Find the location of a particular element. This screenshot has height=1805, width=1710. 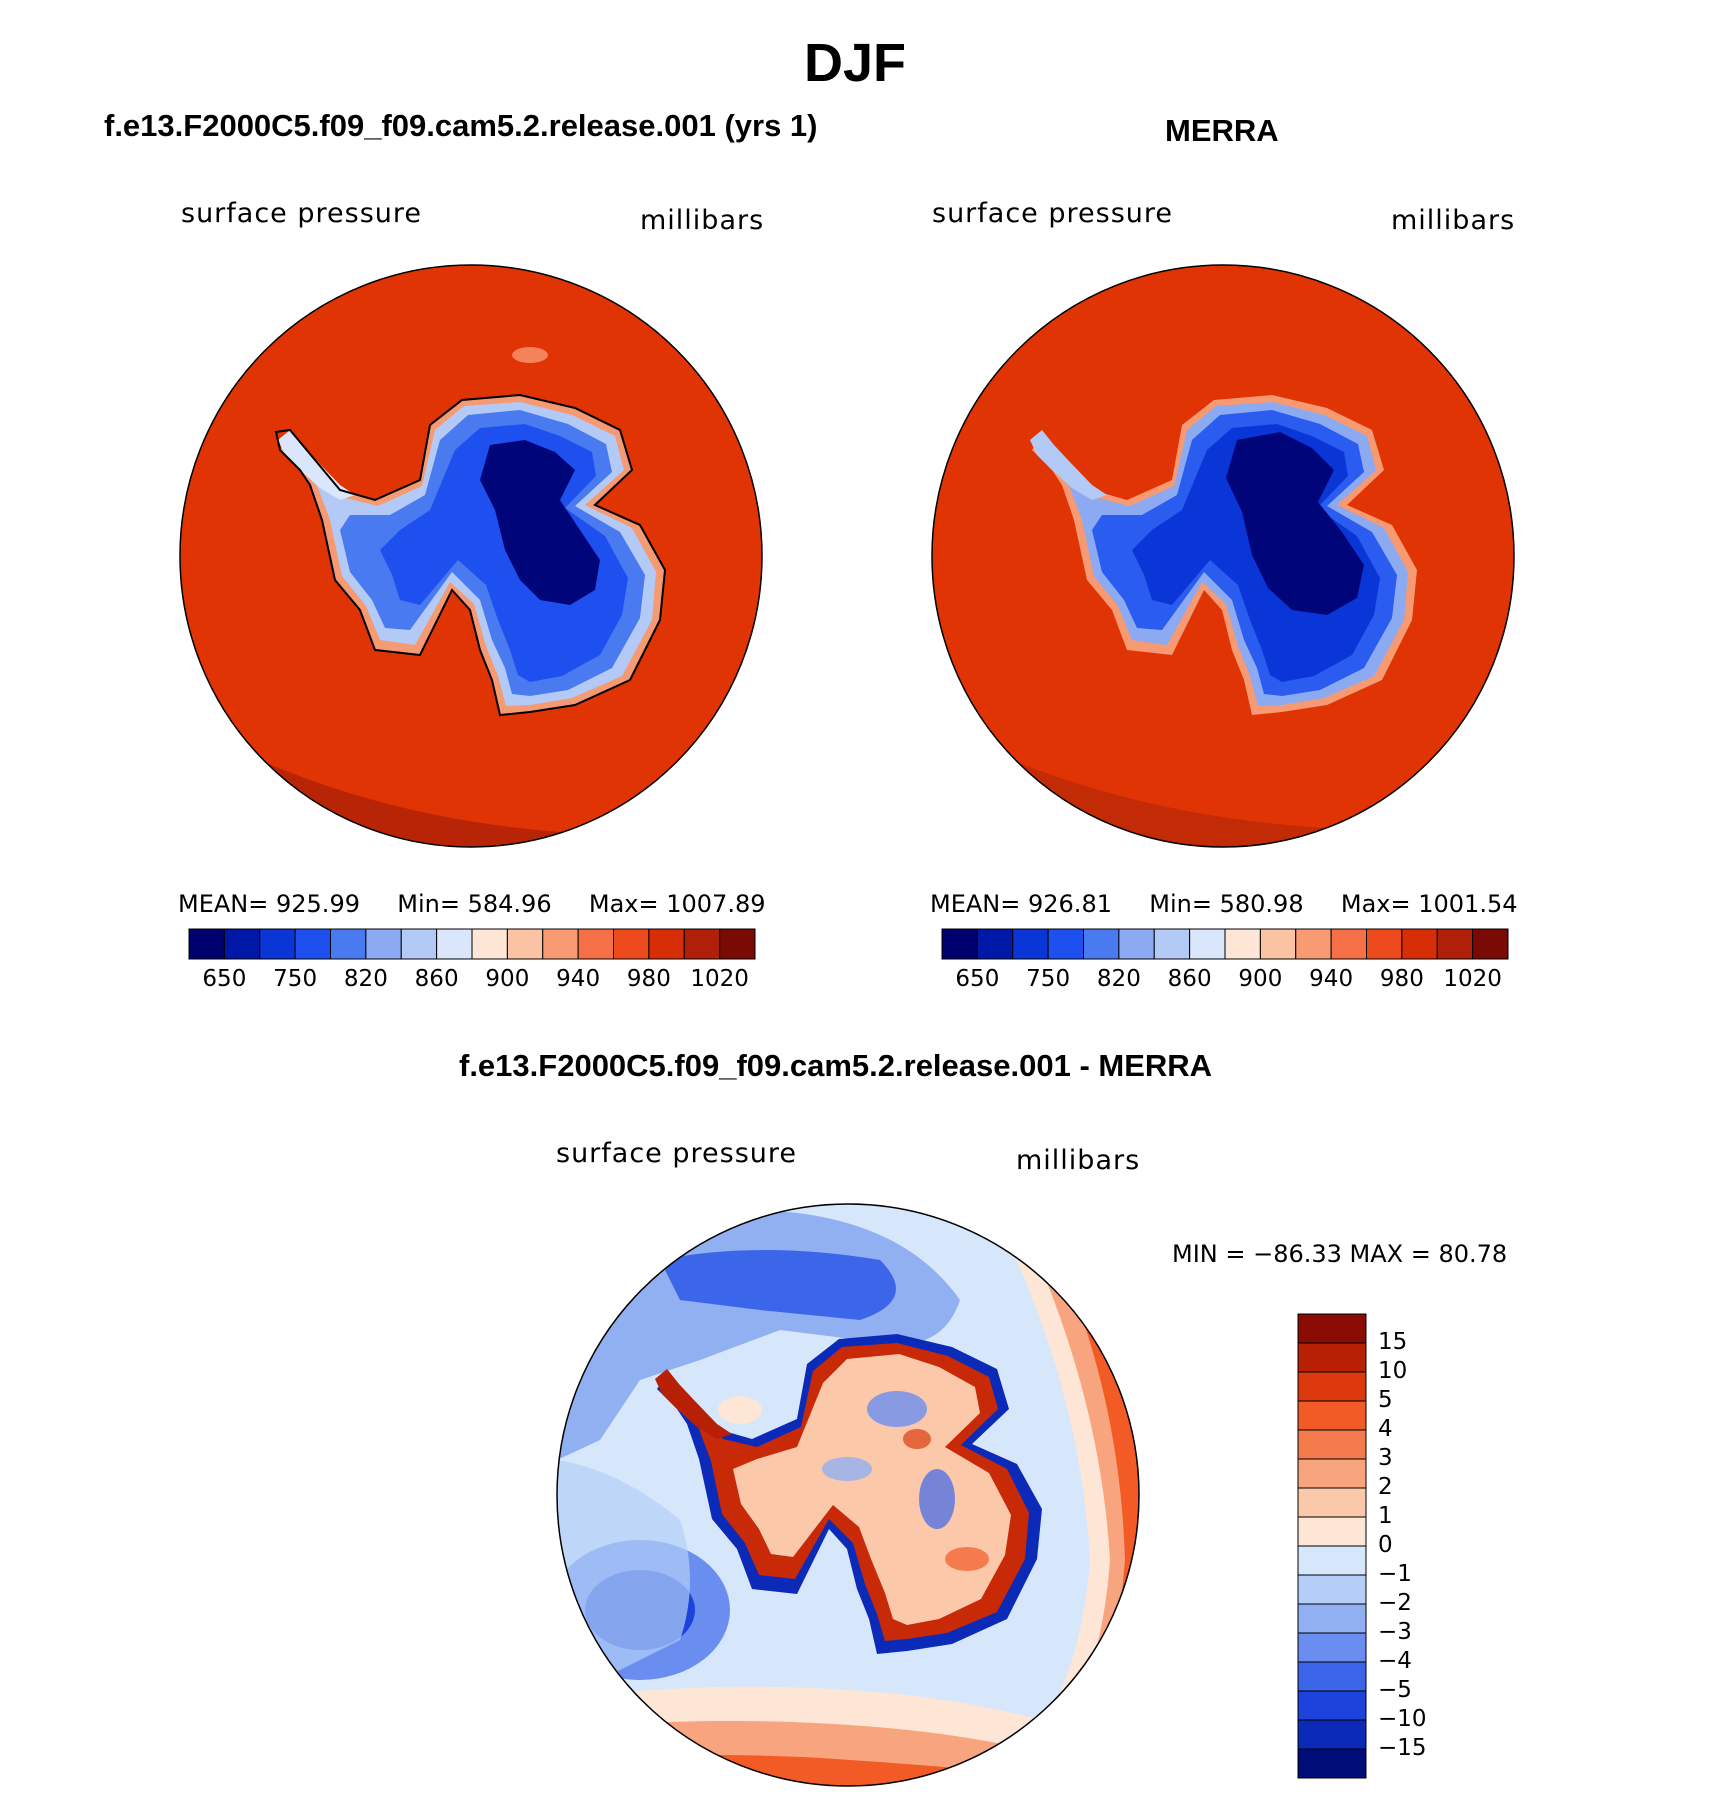

diff-antarctica-interior is located at coordinates (872, 1489).